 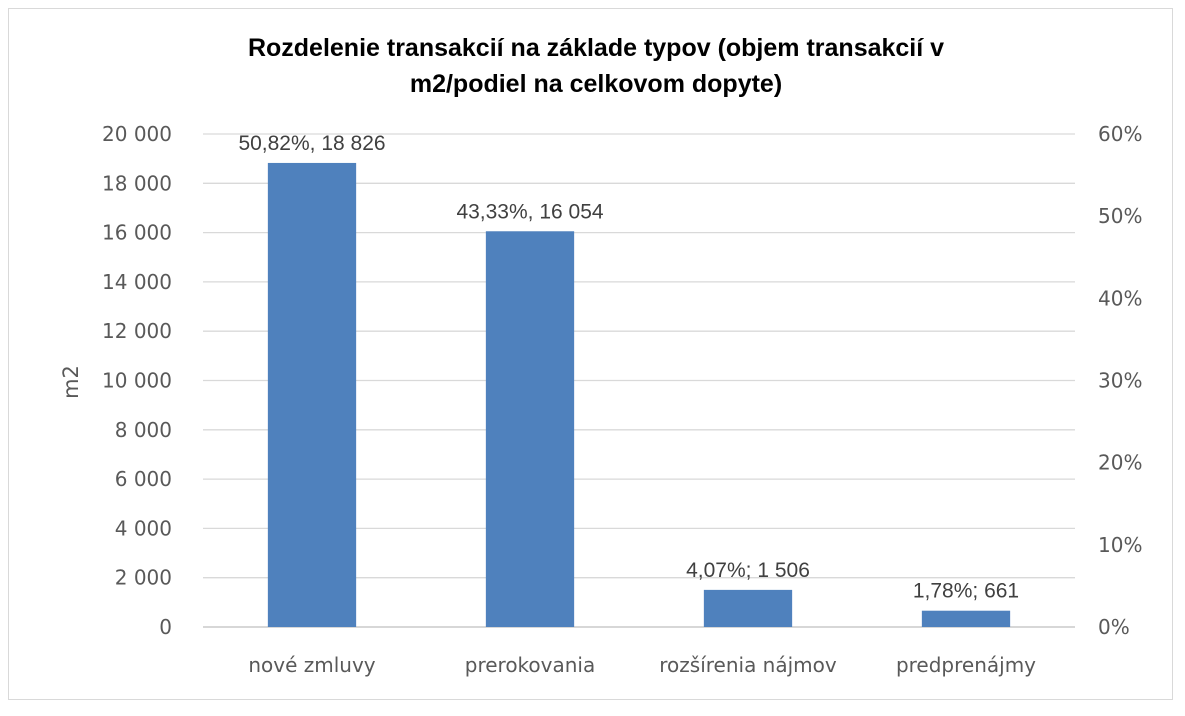 What do you see at coordinates (1120, 298) in the screenshot?
I see `y2-tick-label: 40%` at bounding box center [1120, 298].